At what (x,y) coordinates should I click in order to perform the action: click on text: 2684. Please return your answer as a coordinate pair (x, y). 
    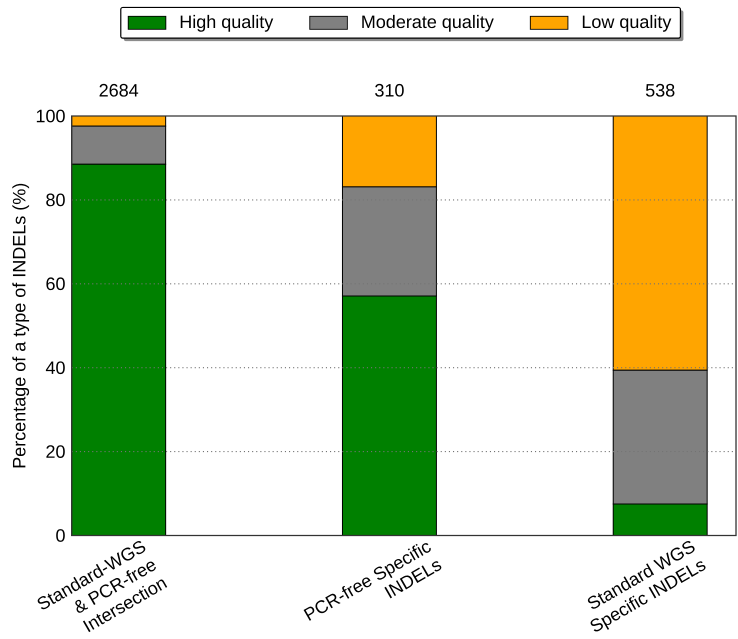
    Looking at the image, I should click on (119, 90).